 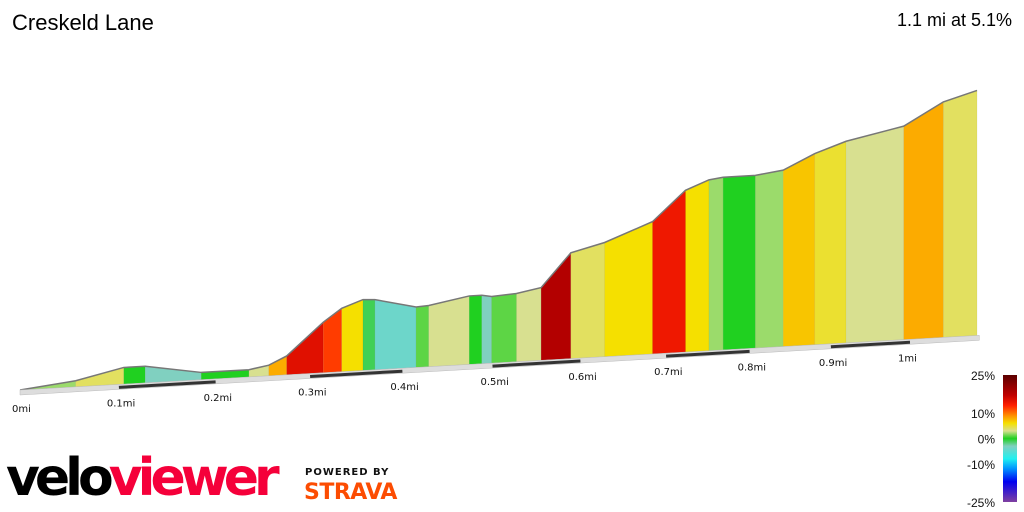 What do you see at coordinates (404, 387) in the screenshot?
I see `x-tick-label: 0.4mi` at bounding box center [404, 387].